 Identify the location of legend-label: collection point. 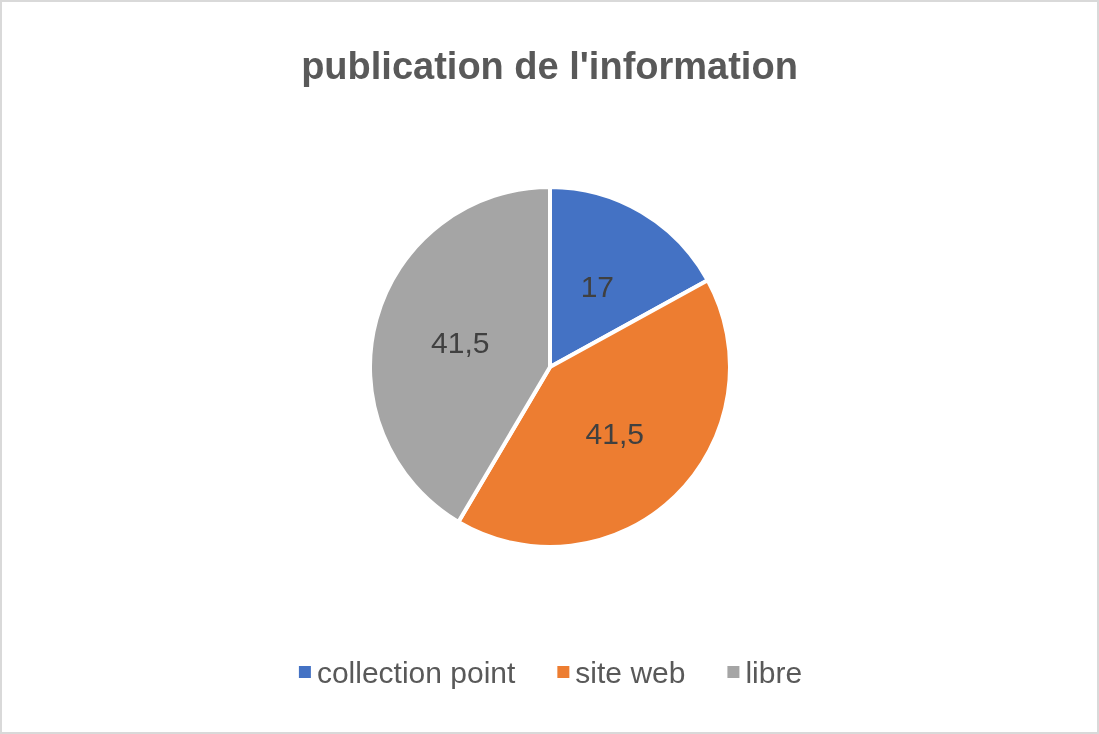
(416, 672).